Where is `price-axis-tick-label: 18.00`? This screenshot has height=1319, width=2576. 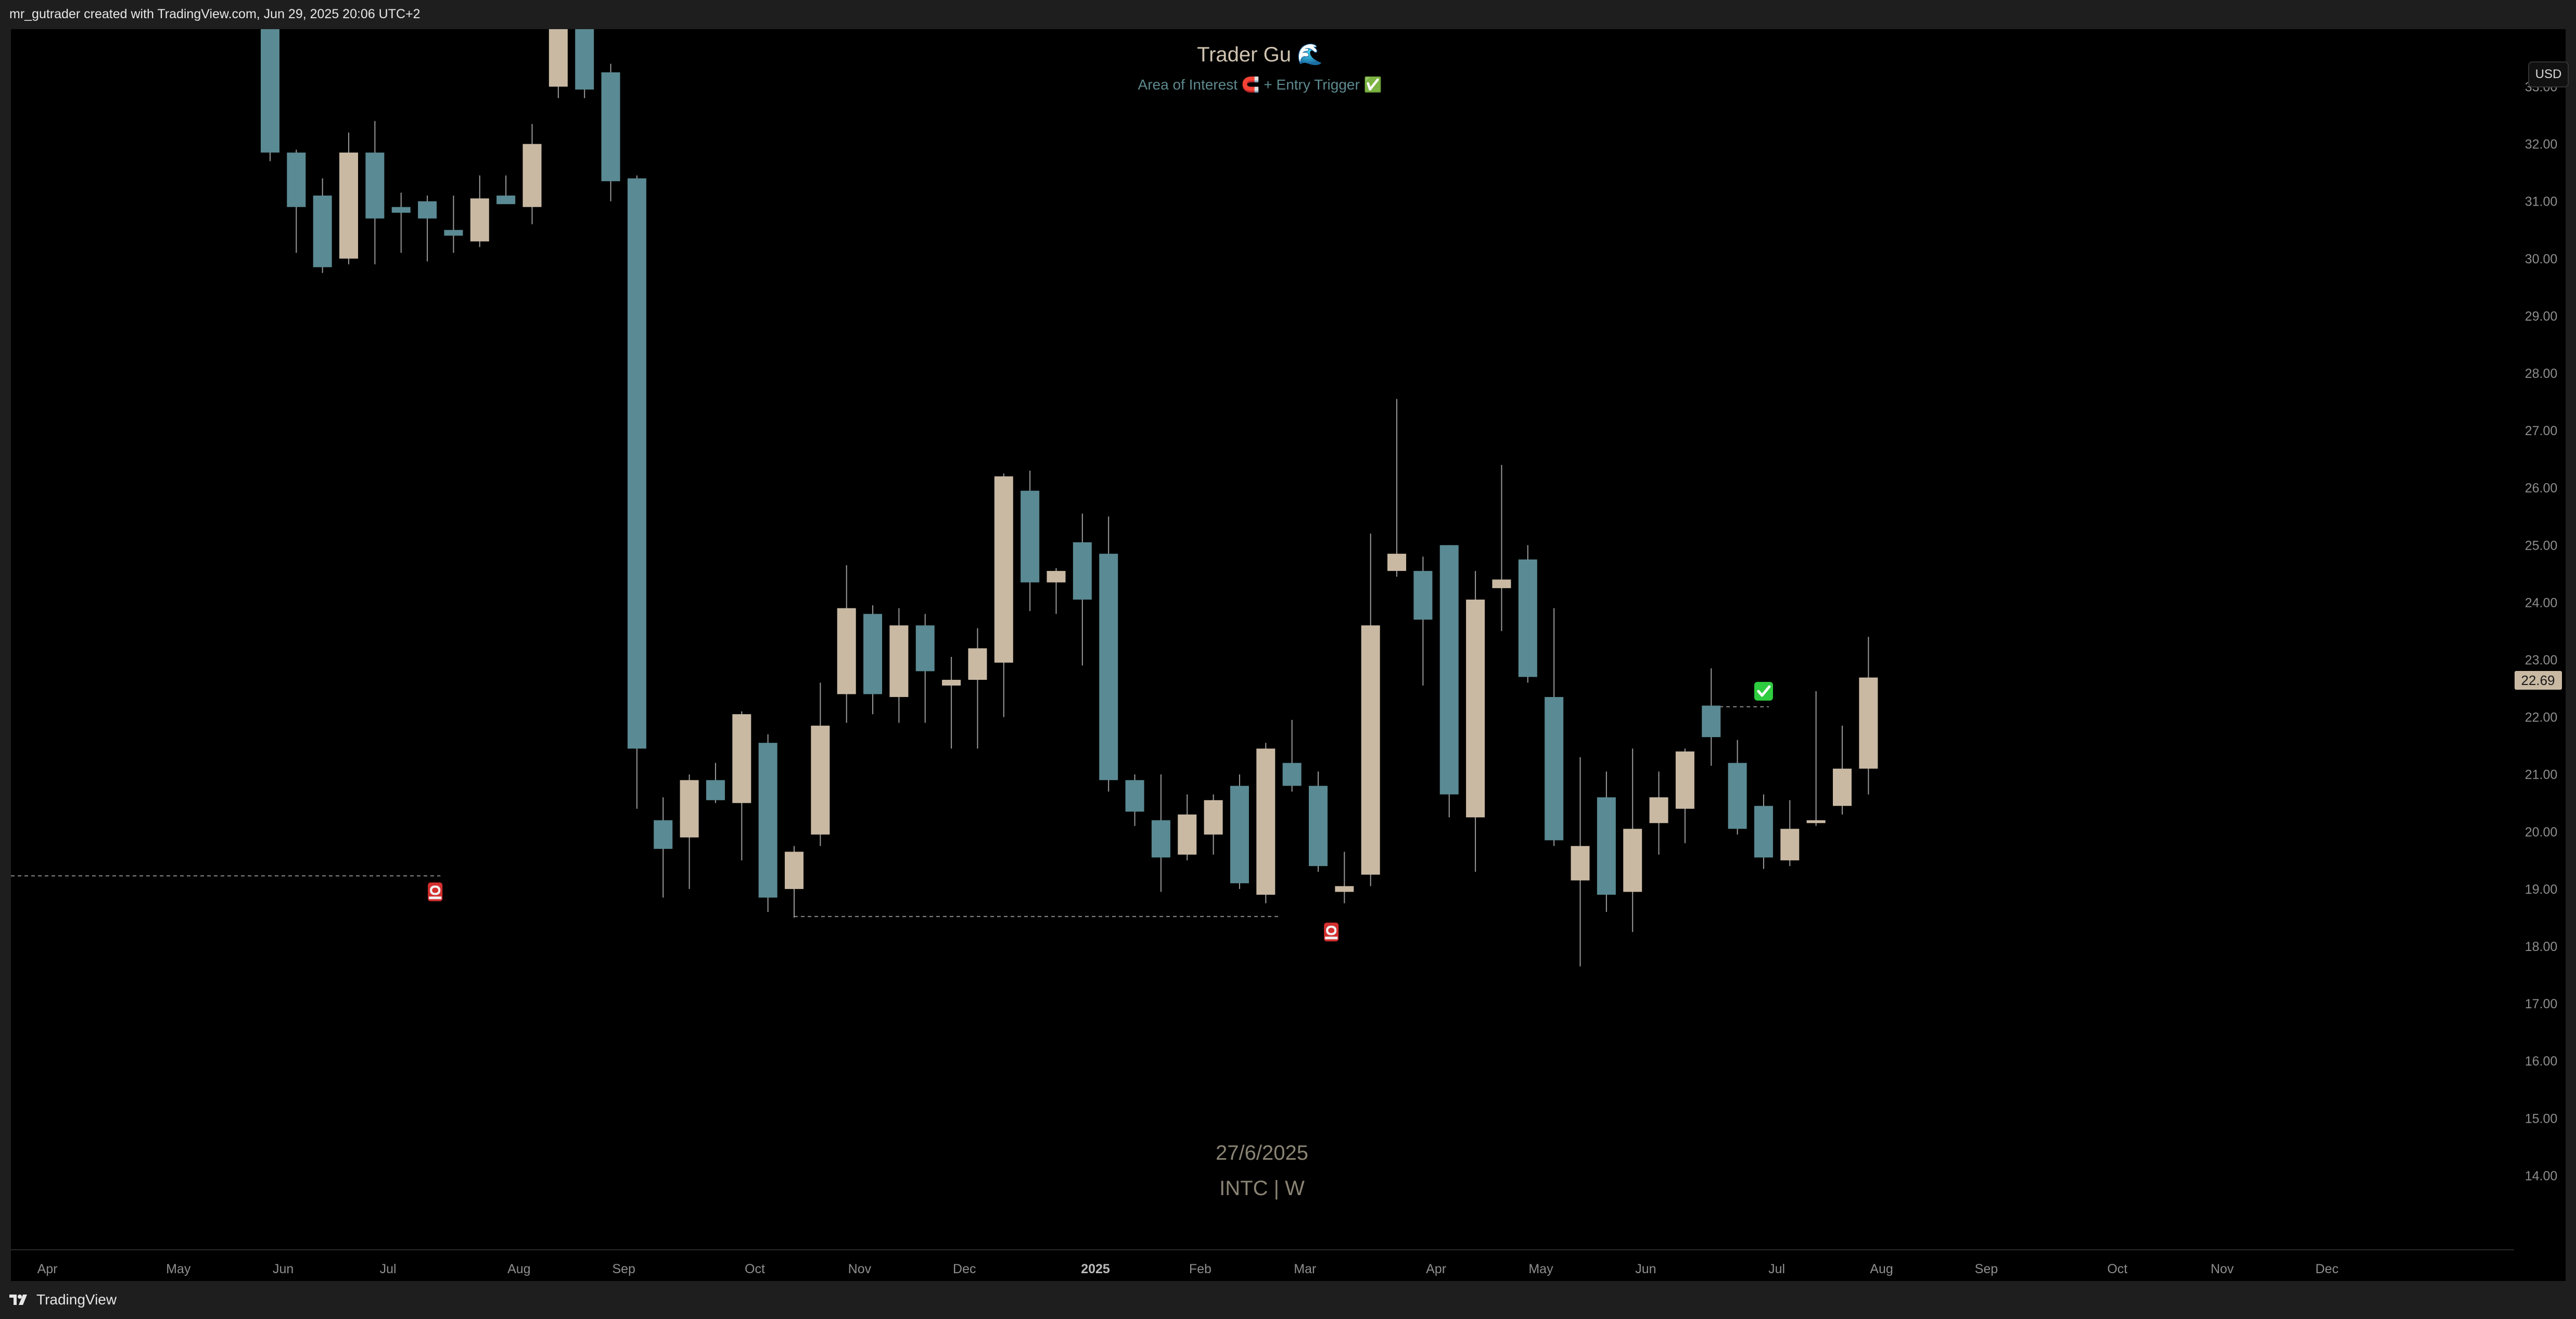
price-axis-tick-label: 18.00 is located at coordinates (2541, 947).